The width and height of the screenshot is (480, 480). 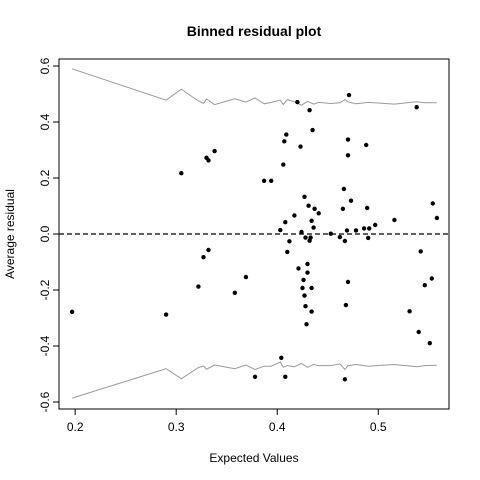 I want to click on y-tick-label: 0.6, so click(x=45, y=65).